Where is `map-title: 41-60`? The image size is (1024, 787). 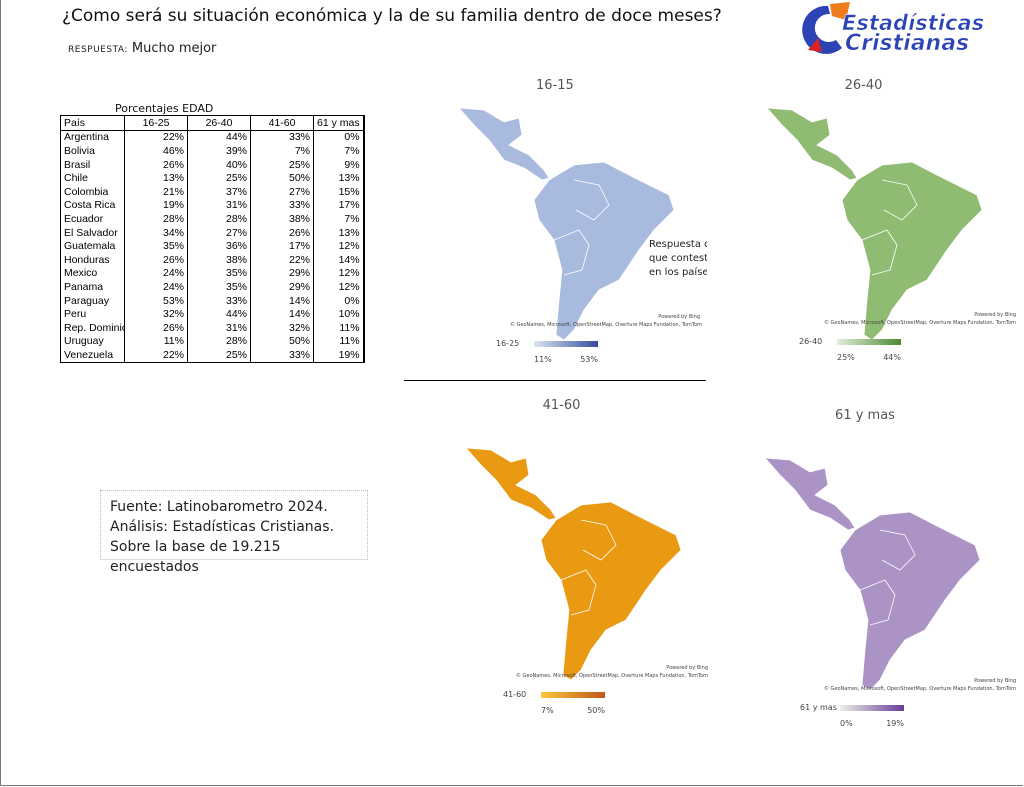
map-title: 41-60 is located at coordinates (561, 405).